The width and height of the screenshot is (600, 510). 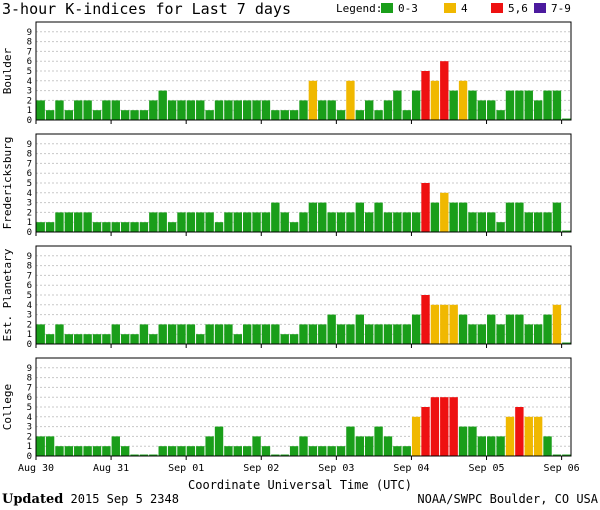 I want to click on y-tick-label: 2, so click(x=29, y=213).